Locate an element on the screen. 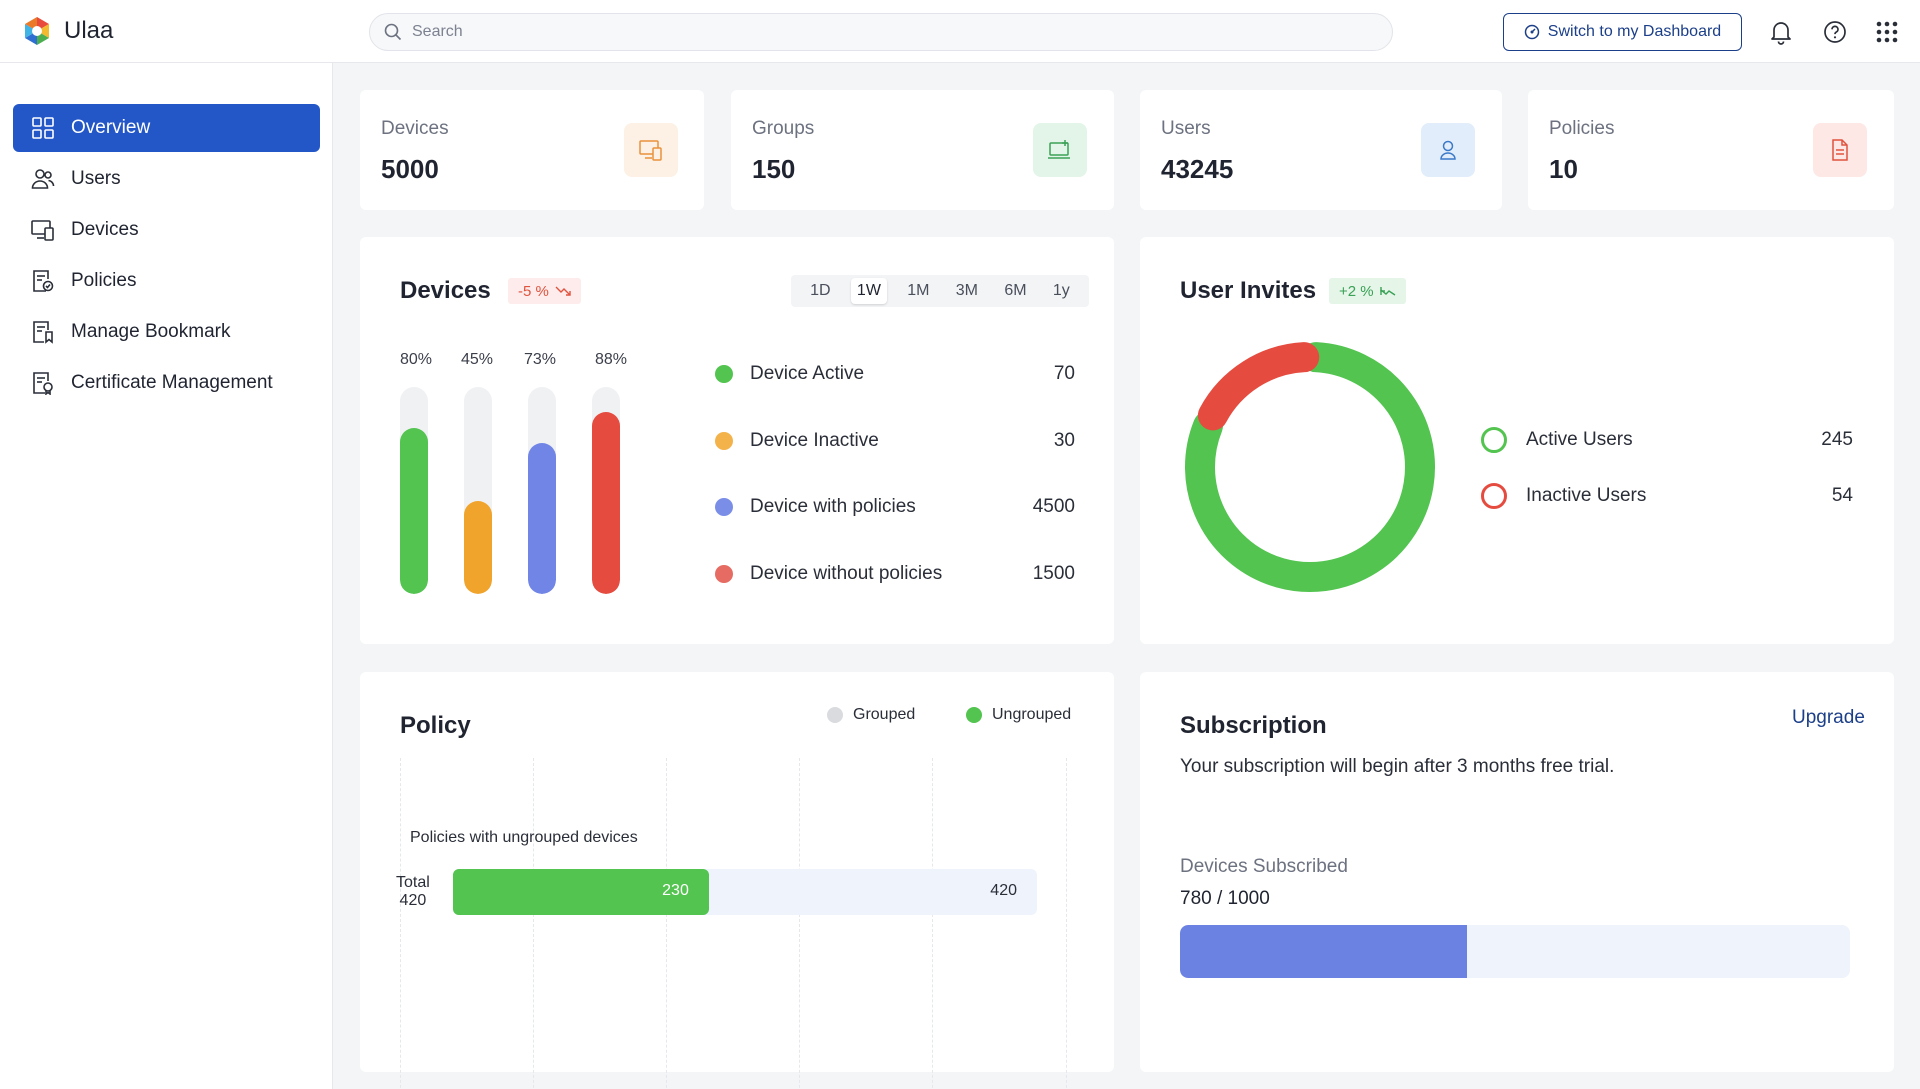  policy-card-title: Policy is located at coordinates (435, 725).